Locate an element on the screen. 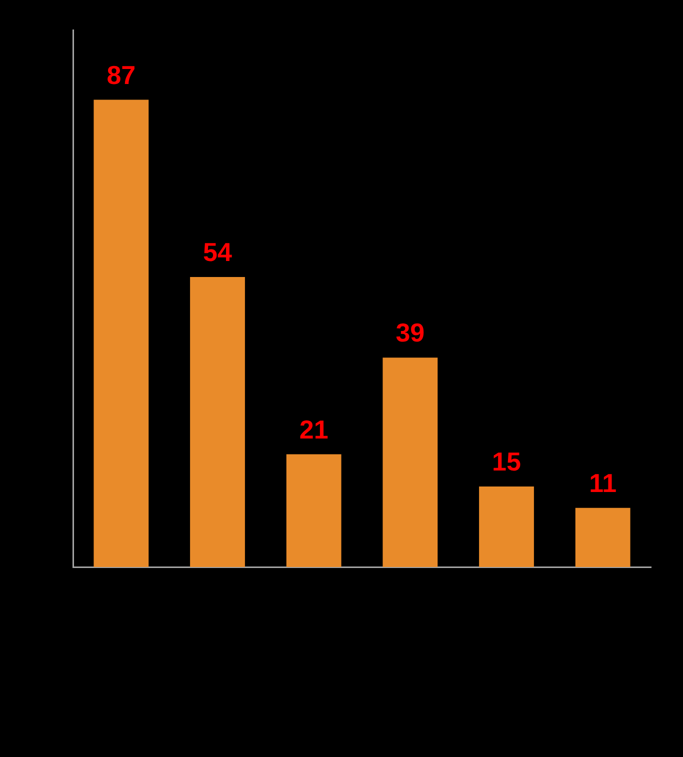  data-label: 11 is located at coordinates (603, 483).